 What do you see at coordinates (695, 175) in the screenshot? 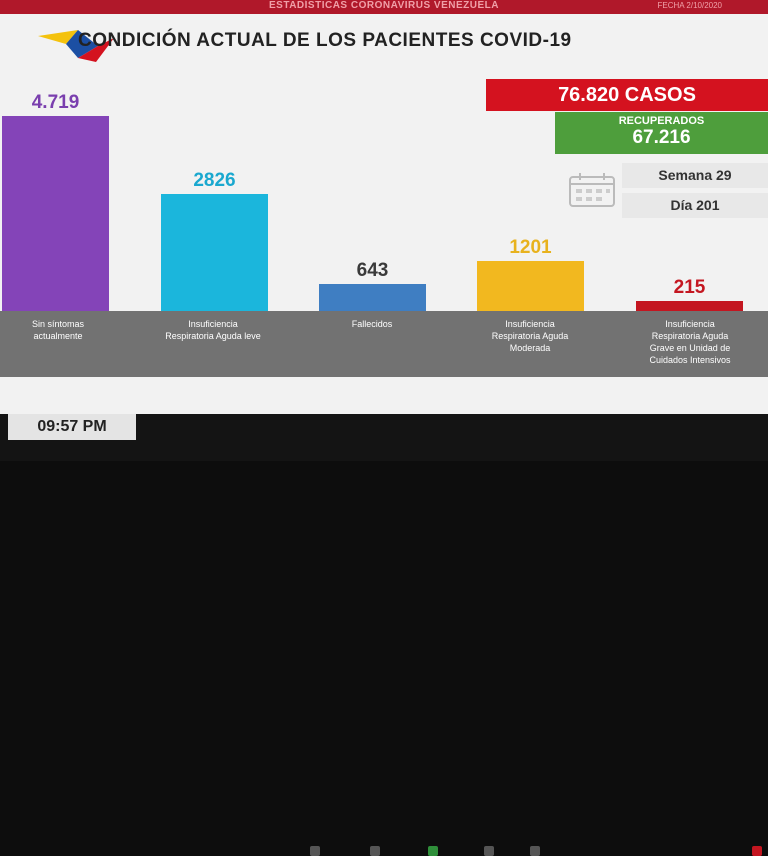
I see `week-counter: Semana 29` at bounding box center [695, 175].